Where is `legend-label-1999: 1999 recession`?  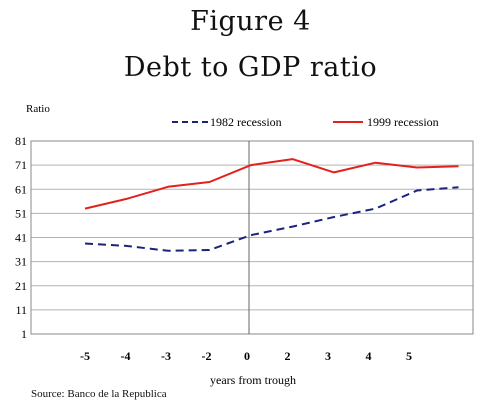 legend-label-1999: 1999 recession is located at coordinates (403, 122).